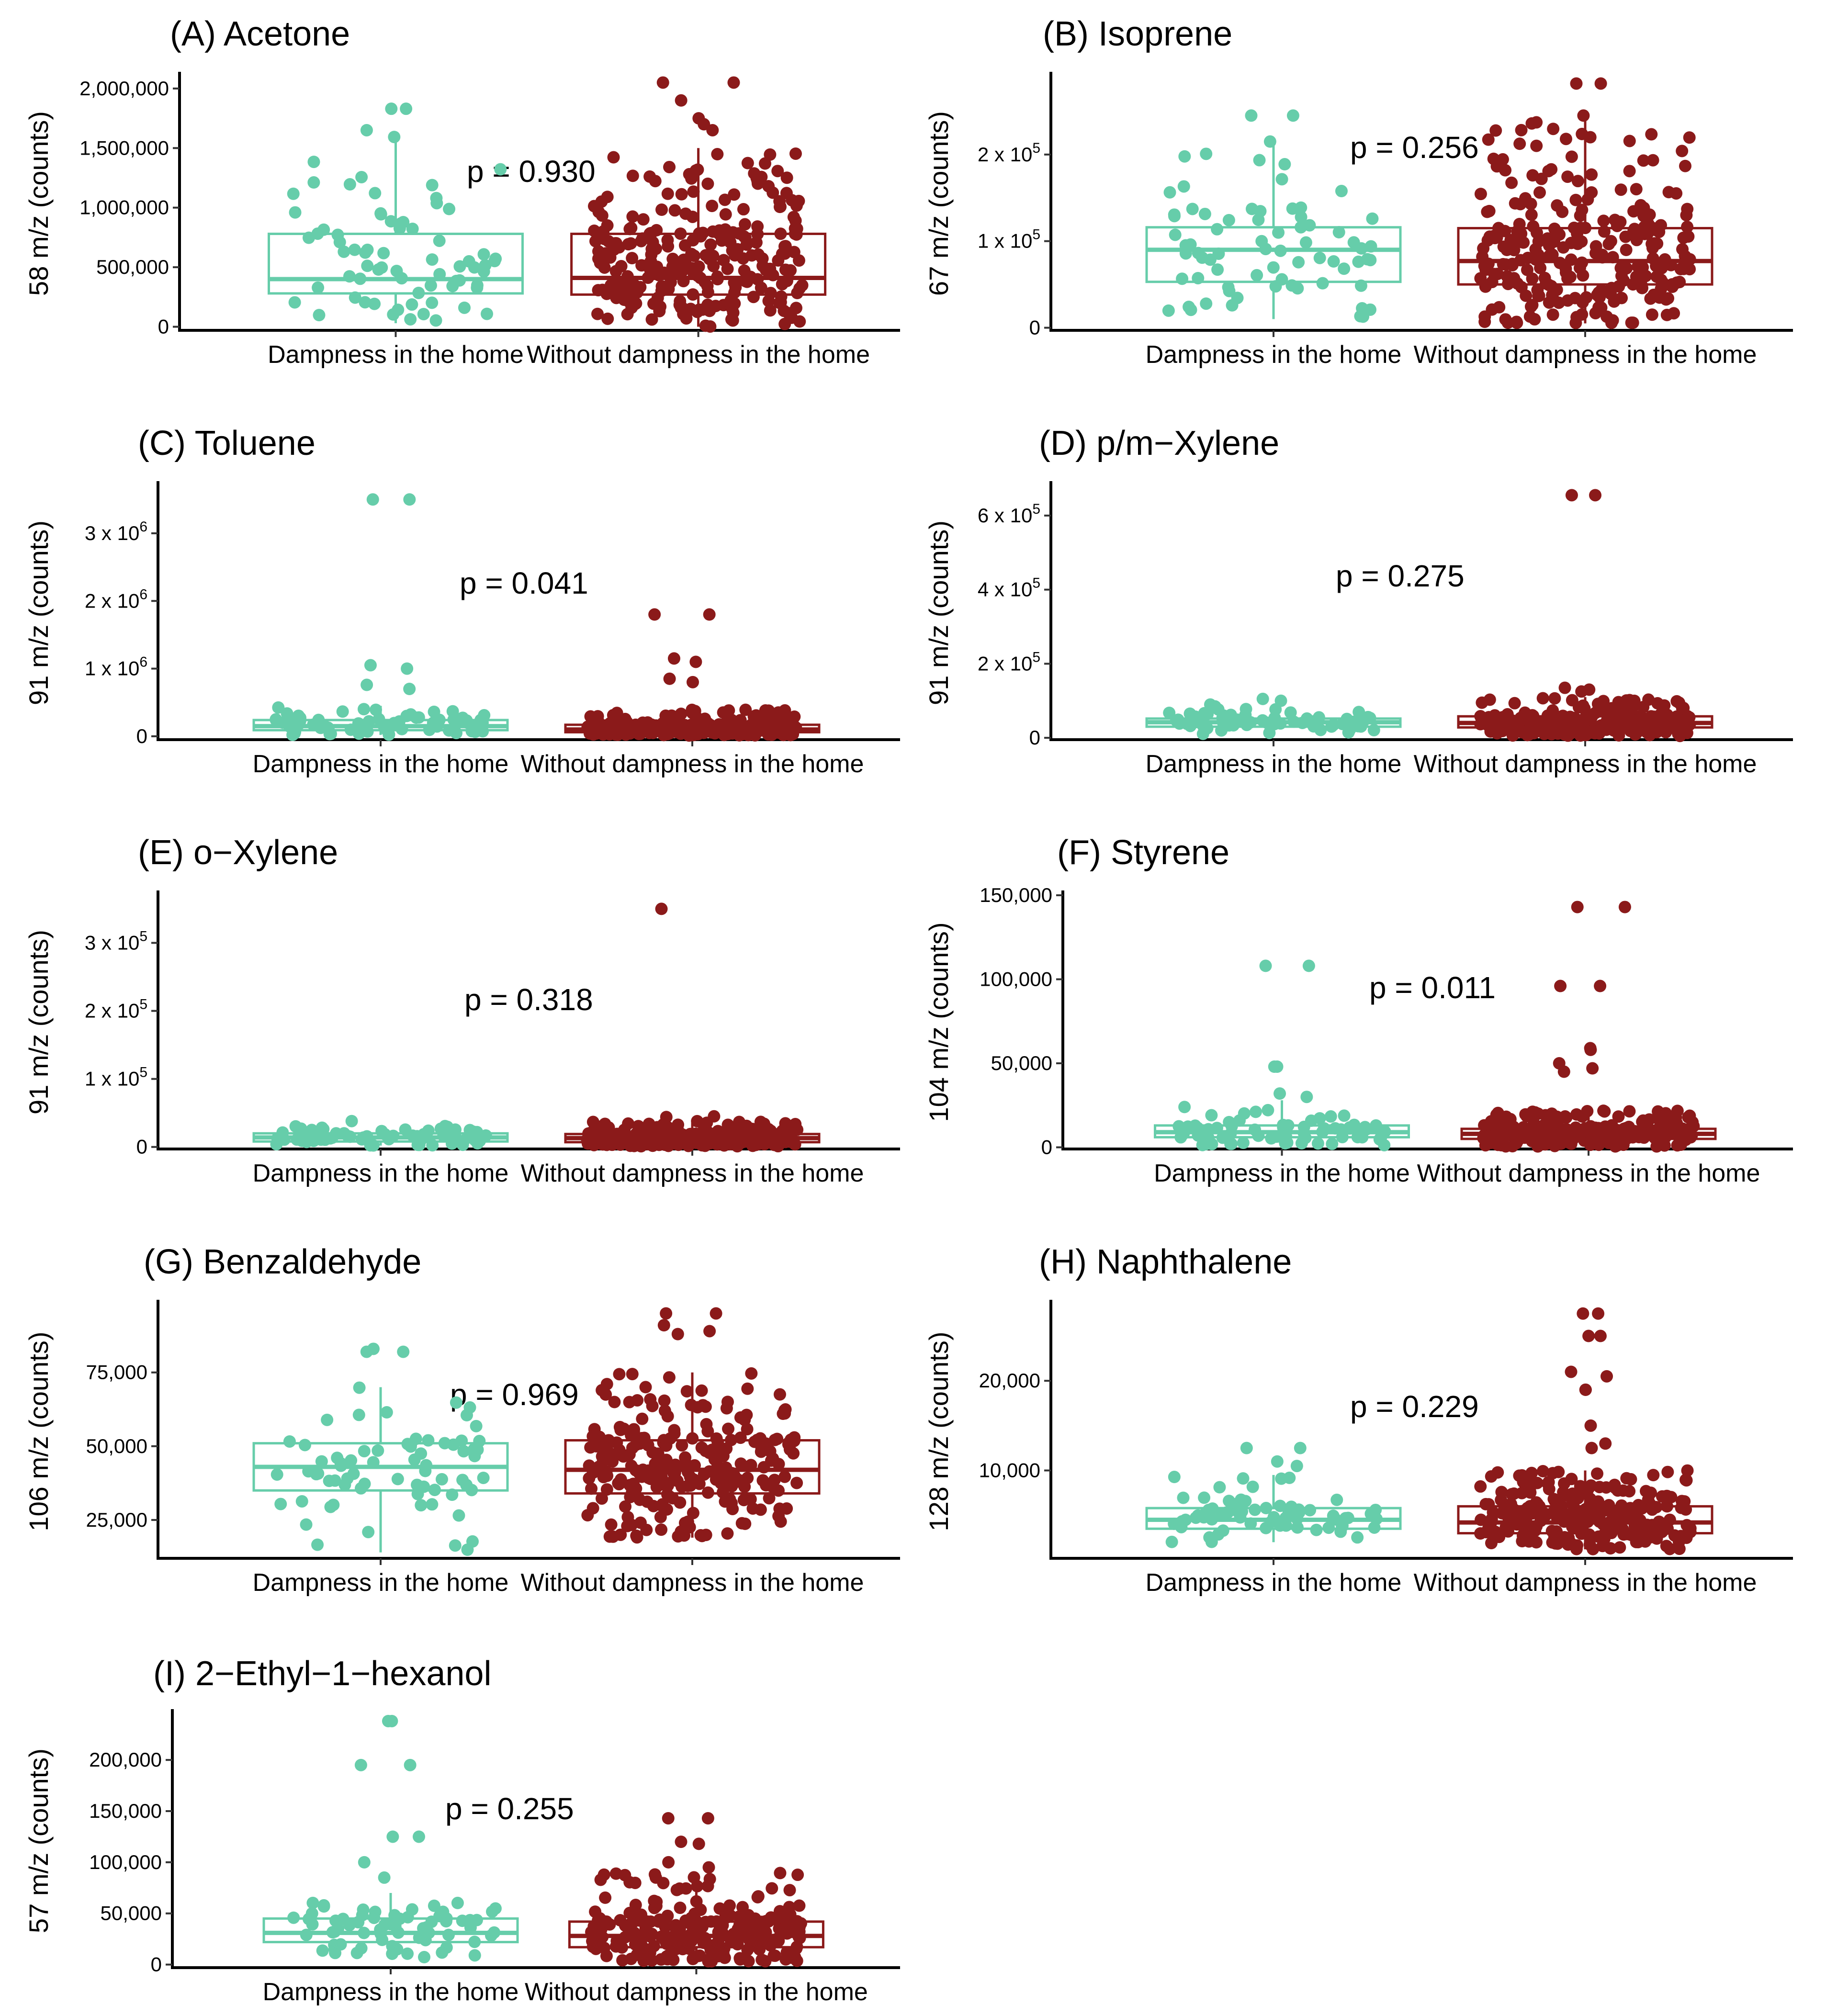 The width and height of the screenshot is (1826, 2016). Describe the element at coordinates (1273, 254) in the screenshot. I see `box` at that location.